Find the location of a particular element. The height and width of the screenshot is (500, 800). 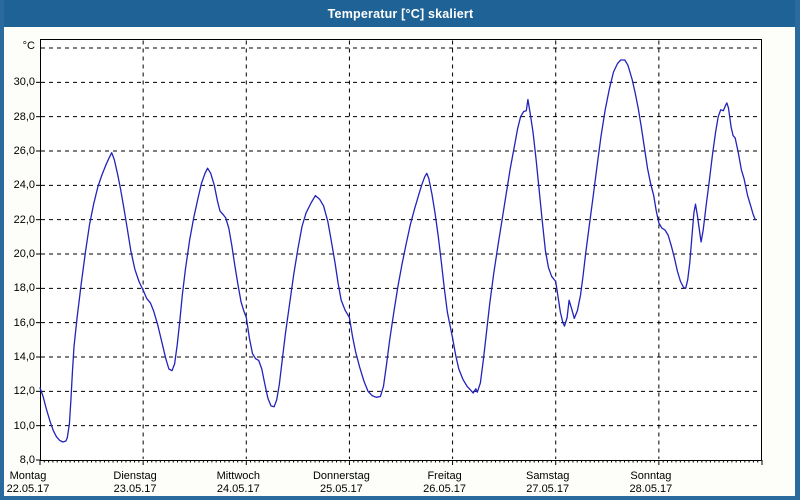

window-title: Temperatur [°C] skaliert is located at coordinates (400, 13).